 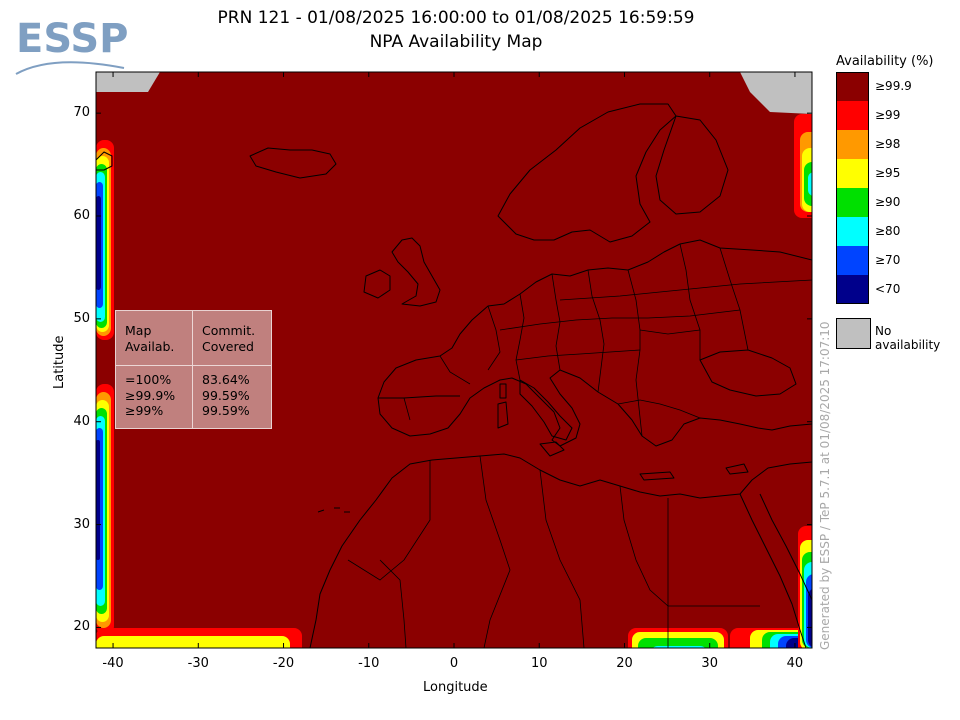 I want to click on legend-label: ≥80, so click(x=888, y=231).